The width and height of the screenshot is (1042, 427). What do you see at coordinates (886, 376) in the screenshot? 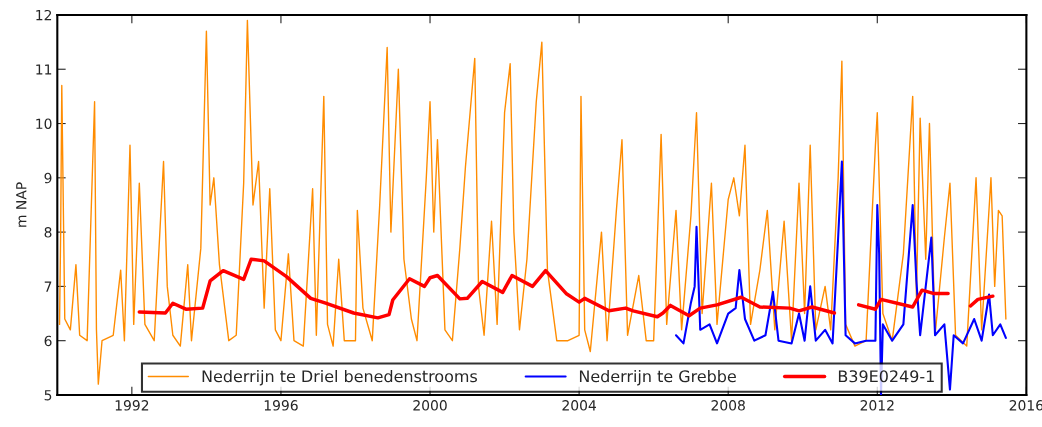
I see `legend-label: B39E0249-1` at bounding box center [886, 376].